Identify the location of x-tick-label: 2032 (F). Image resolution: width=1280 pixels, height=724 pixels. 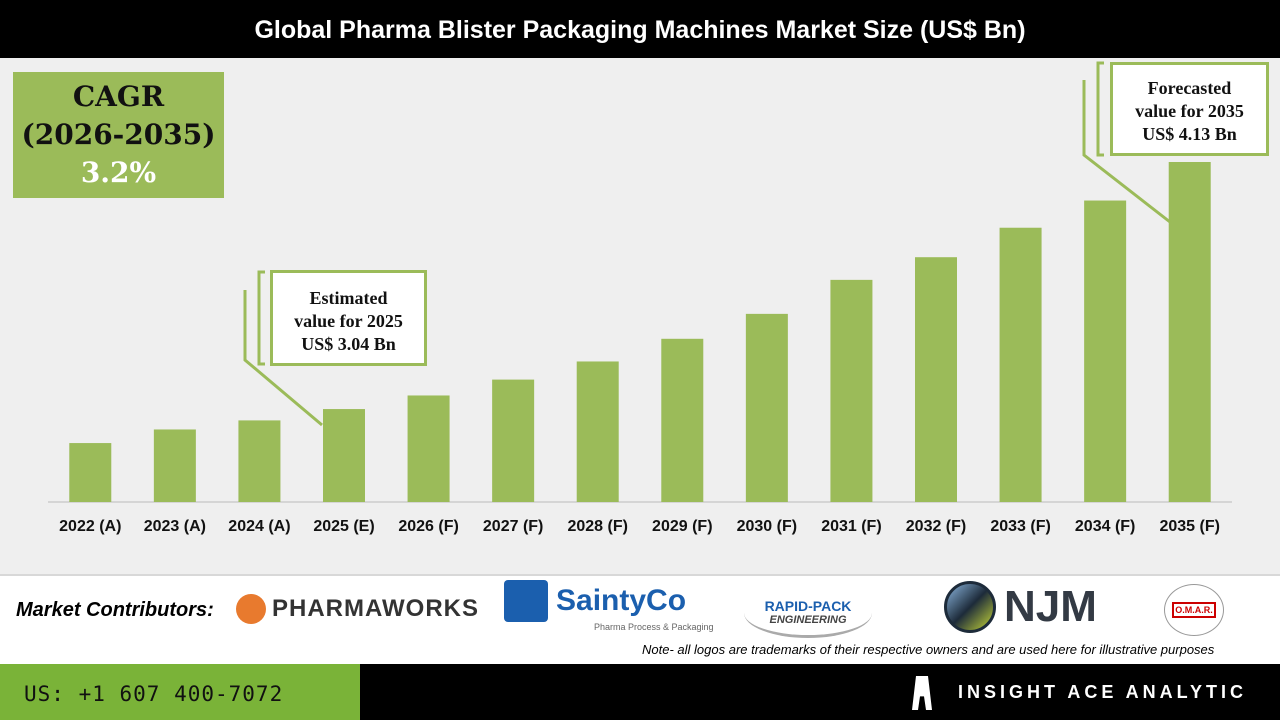
(936, 526).